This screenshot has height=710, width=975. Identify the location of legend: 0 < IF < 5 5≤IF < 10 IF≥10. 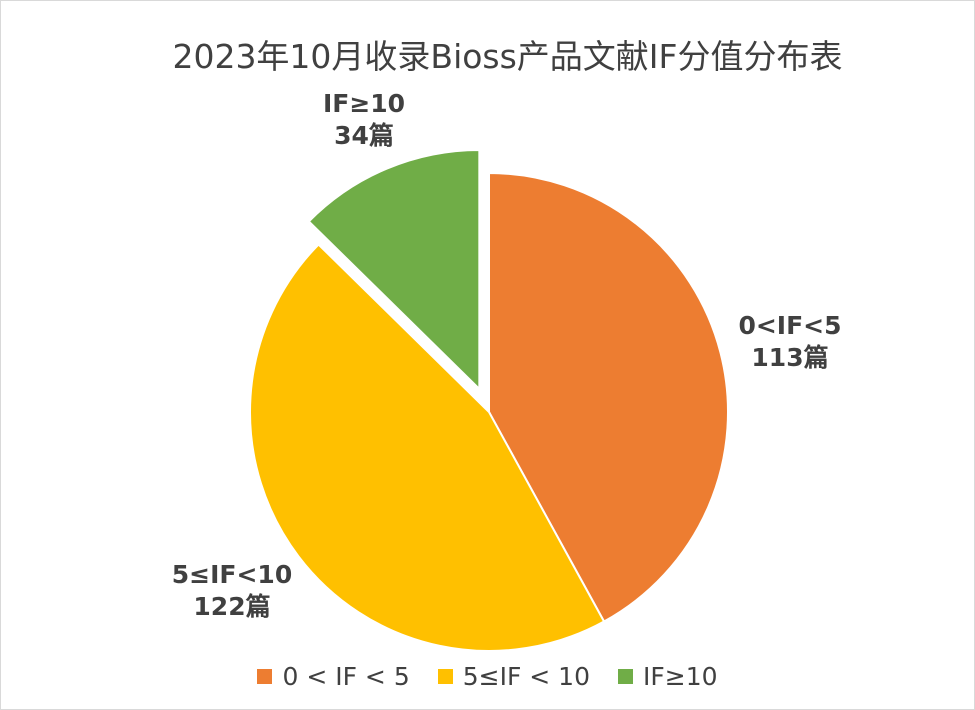
(487, 676).